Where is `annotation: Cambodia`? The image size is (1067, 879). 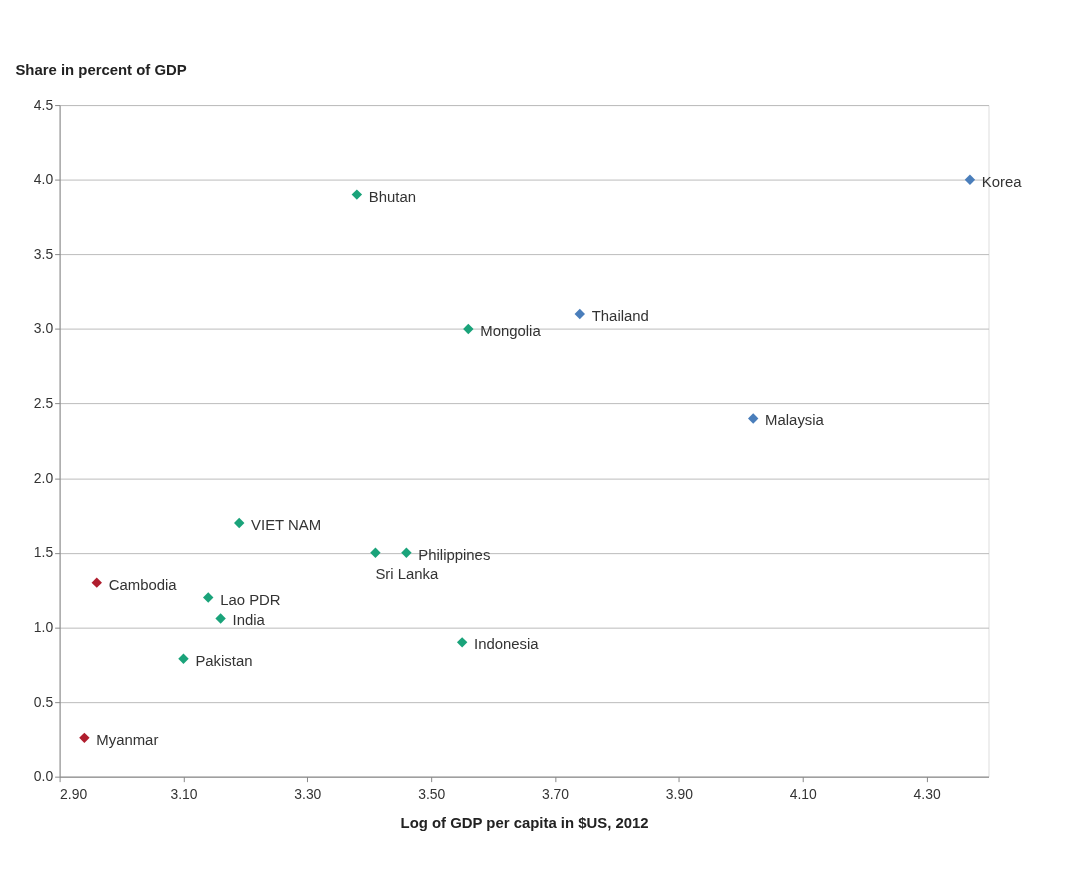
annotation: Cambodia is located at coordinates (143, 584).